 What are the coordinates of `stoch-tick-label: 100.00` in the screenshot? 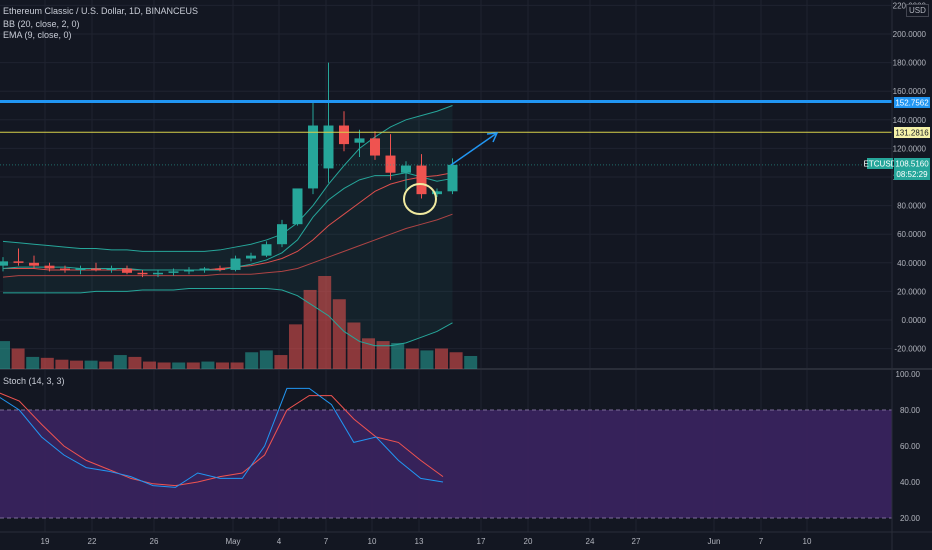 It's located at (908, 374).